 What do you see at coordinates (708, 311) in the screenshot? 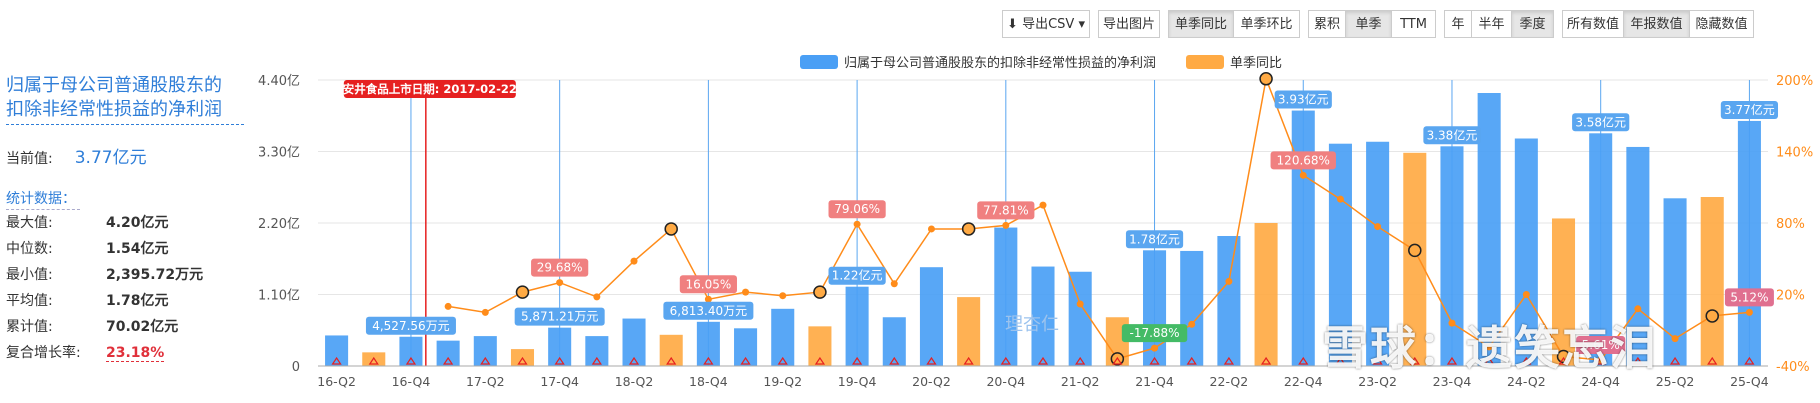
I see `bar-label: 6,813.40万元` at bounding box center [708, 311].